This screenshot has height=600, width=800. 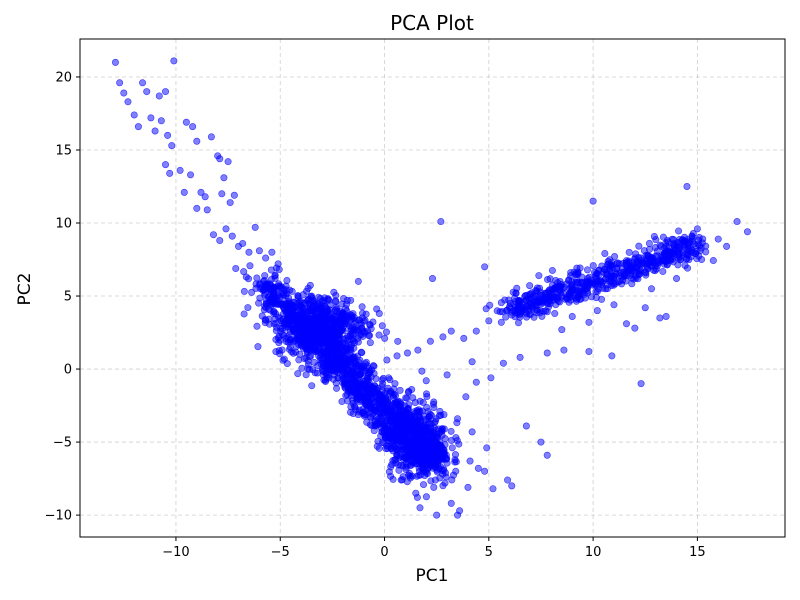 I want to click on x-tick-label: 5, so click(x=489, y=552).